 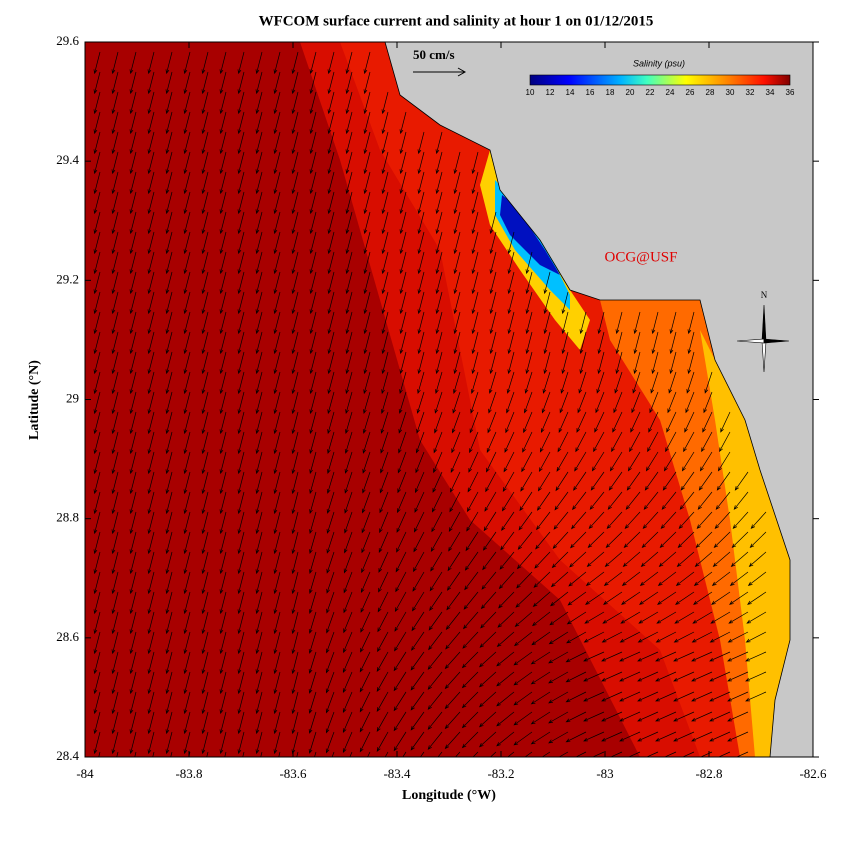 I want to click on x-tick-label: -84, so click(x=85, y=773).